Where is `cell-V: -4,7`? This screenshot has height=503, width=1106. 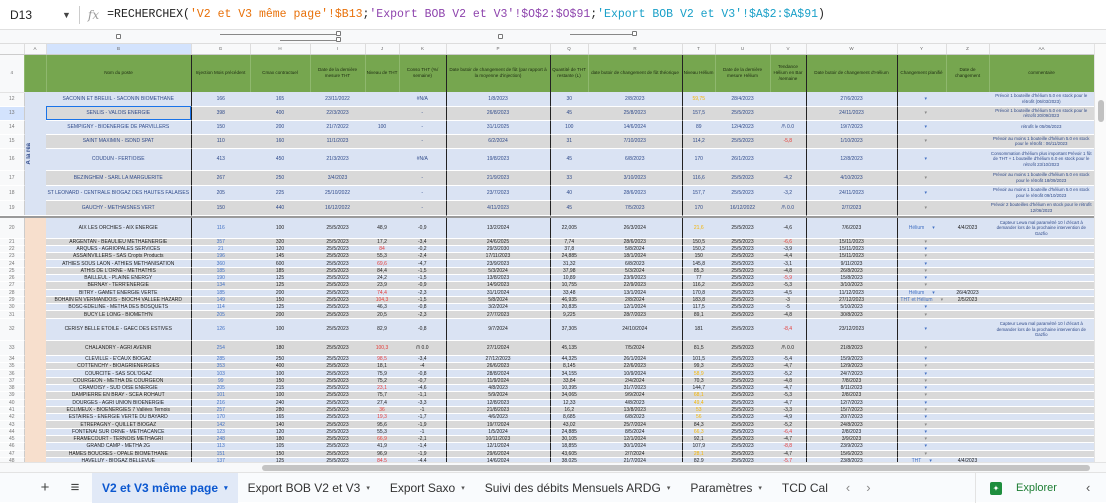 cell-V: -4,7 is located at coordinates (788, 388).